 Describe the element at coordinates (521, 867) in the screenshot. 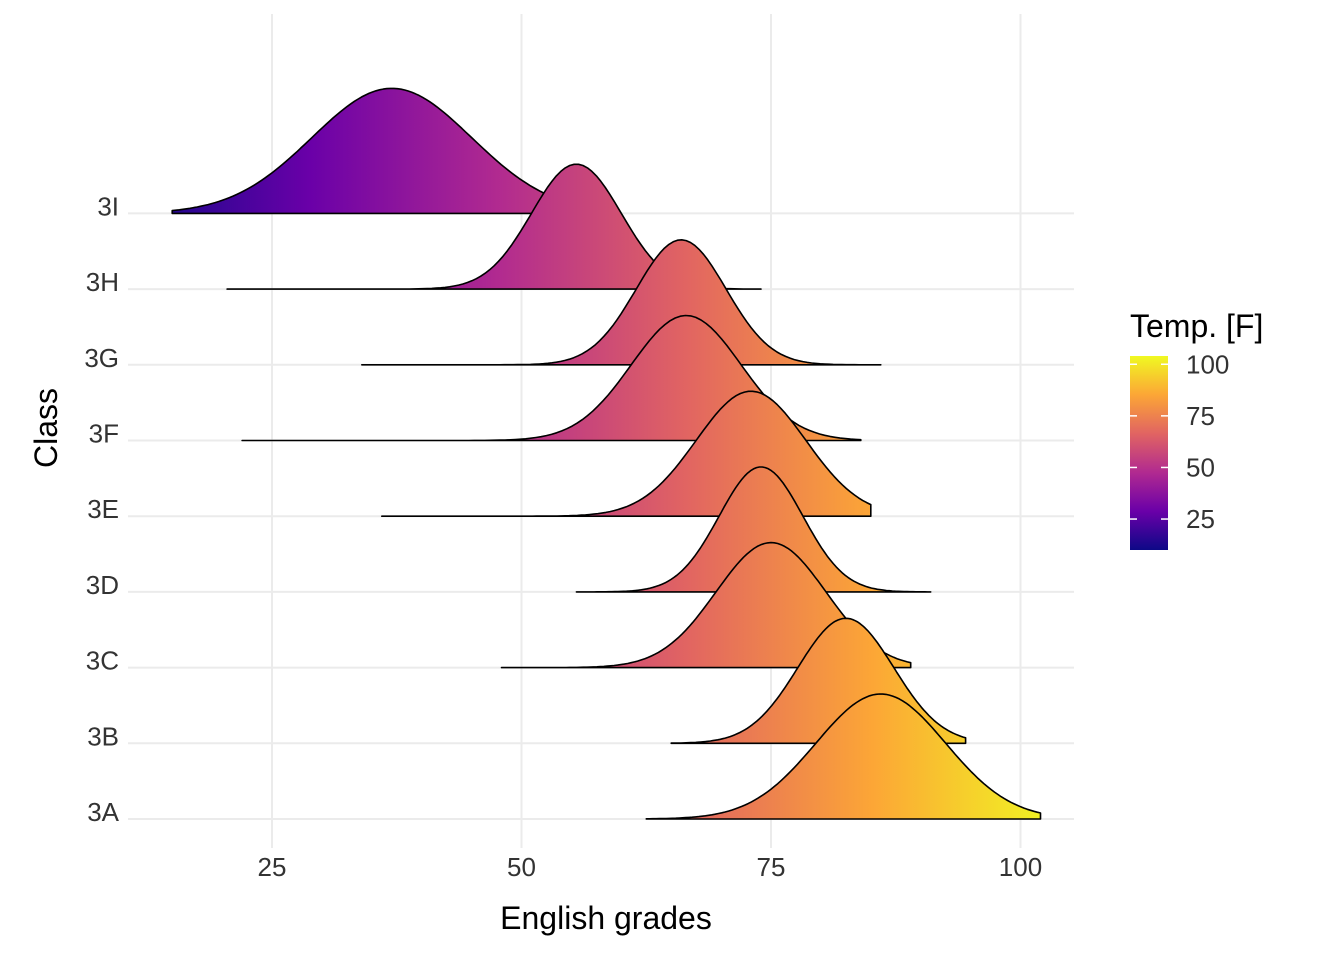

I see `x-tick-label: 50` at that location.